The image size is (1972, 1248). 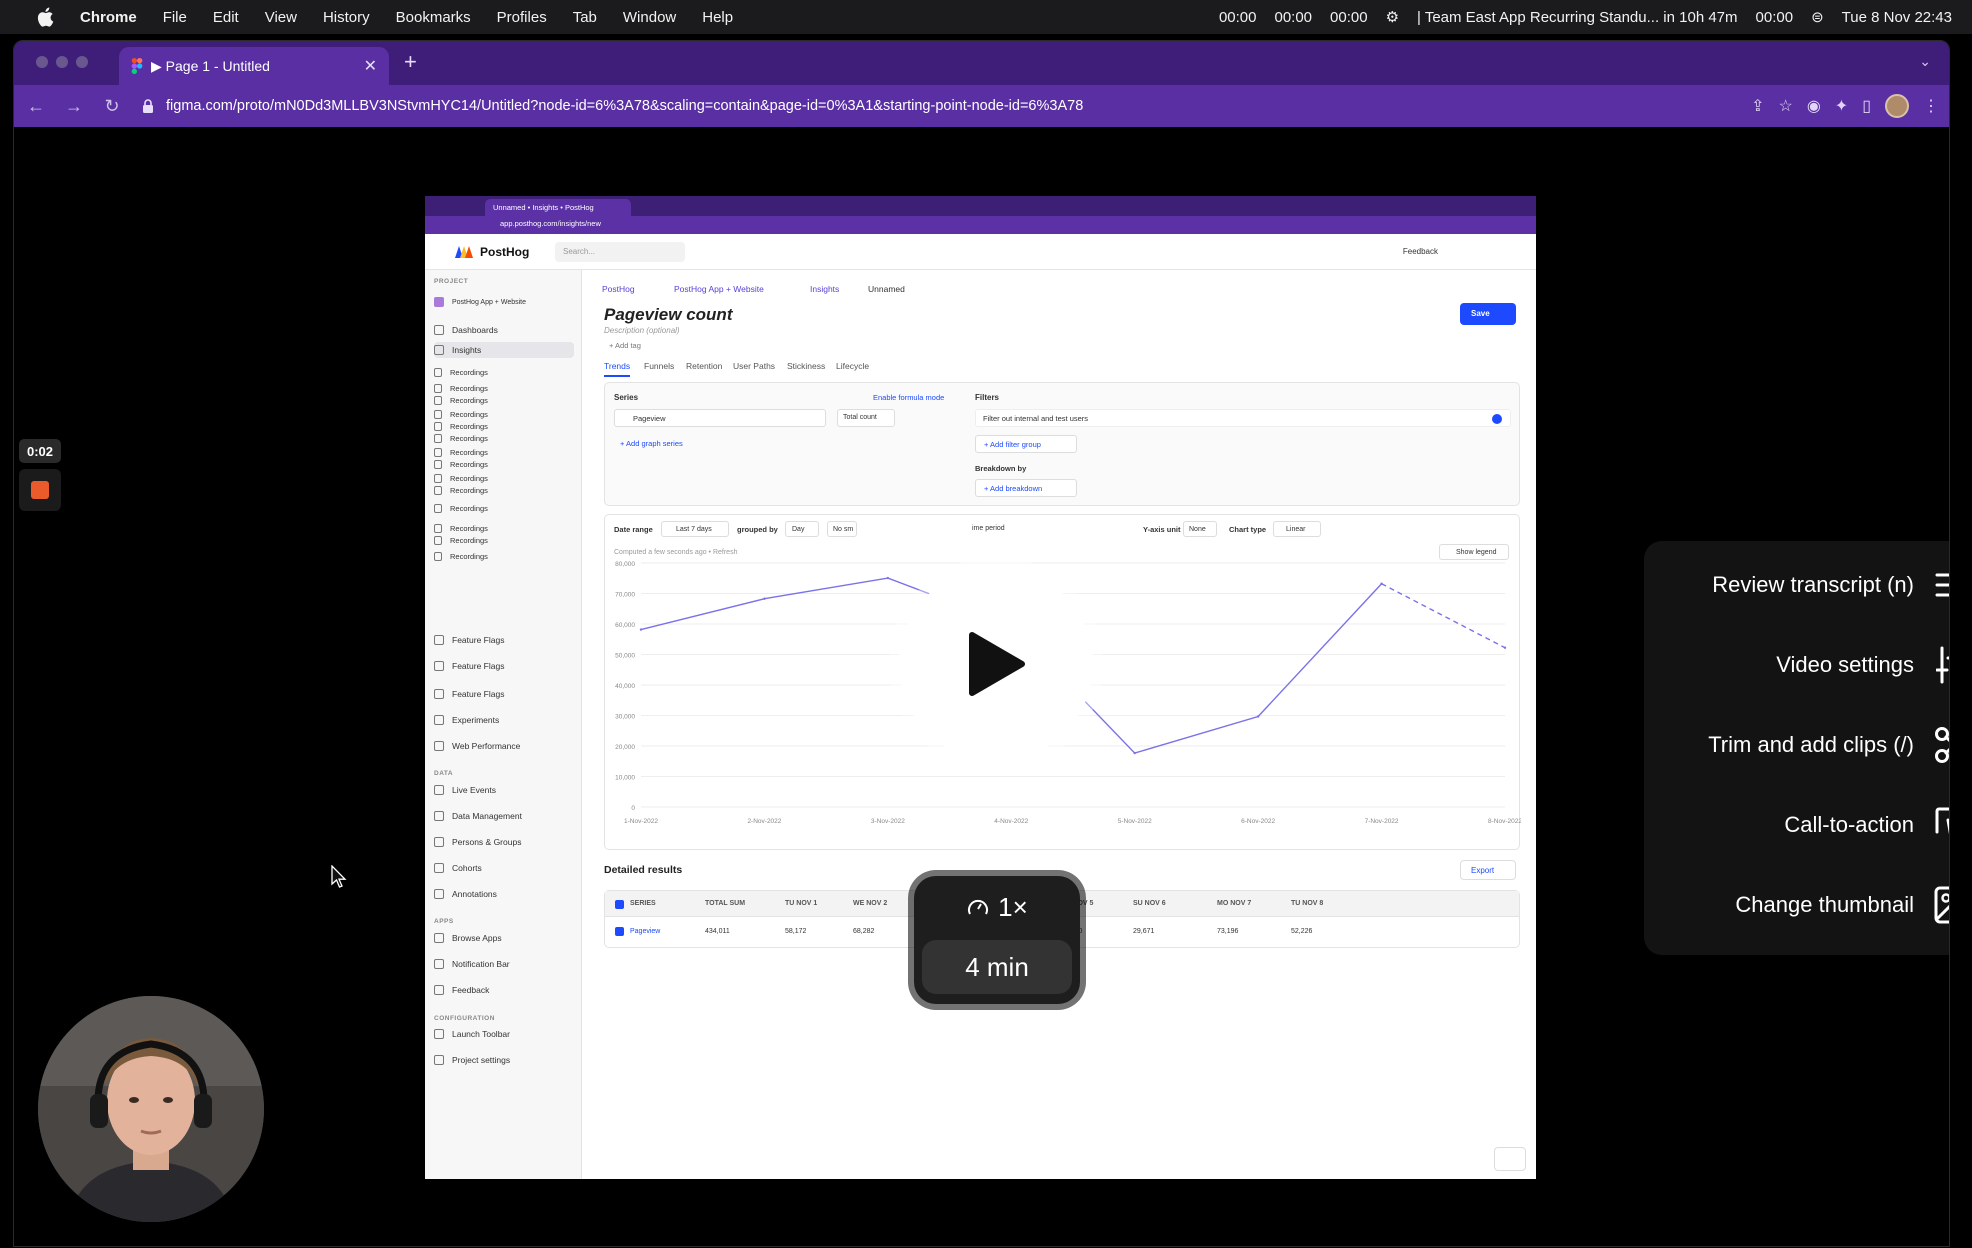 I want to click on video-settings-button: Video settings, so click(x=1862, y=665).